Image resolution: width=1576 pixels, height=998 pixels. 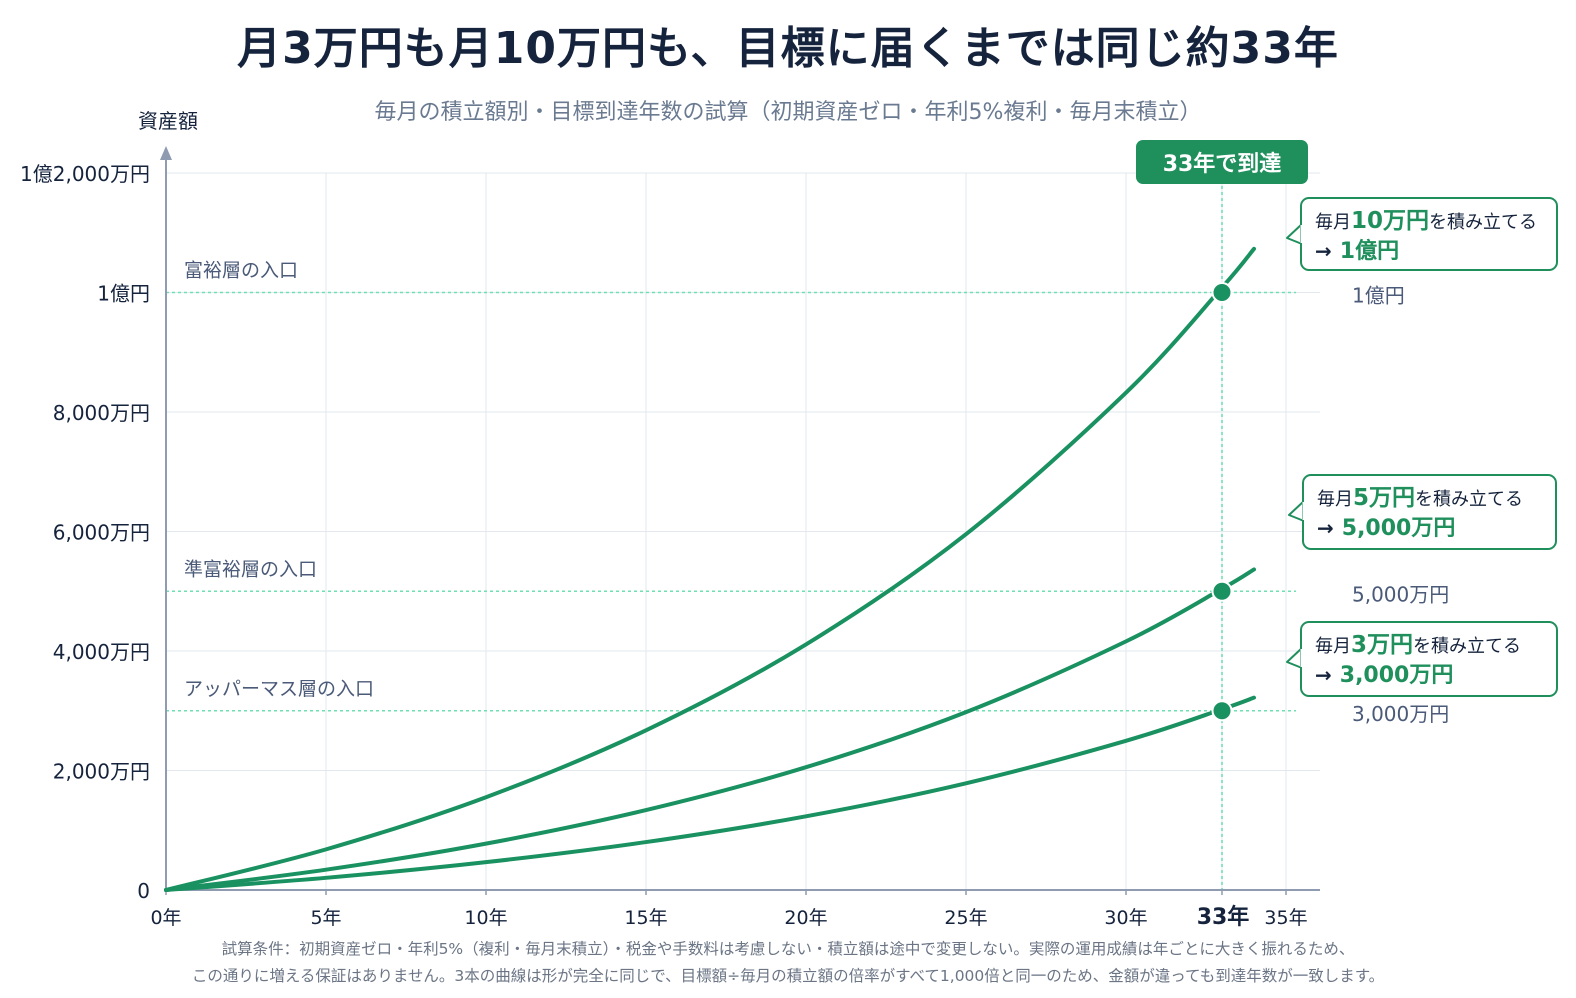 I want to click on callout-line-1: 毎月5万円を積み立てる, so click(x=1420, y=498).